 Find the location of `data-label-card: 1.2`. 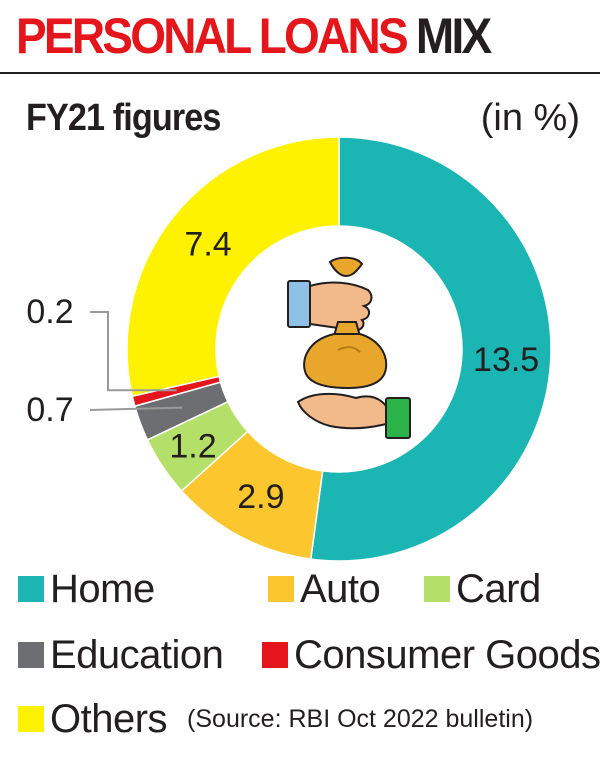

data-label-card: 1.2 is located at coordinates (192, 446).